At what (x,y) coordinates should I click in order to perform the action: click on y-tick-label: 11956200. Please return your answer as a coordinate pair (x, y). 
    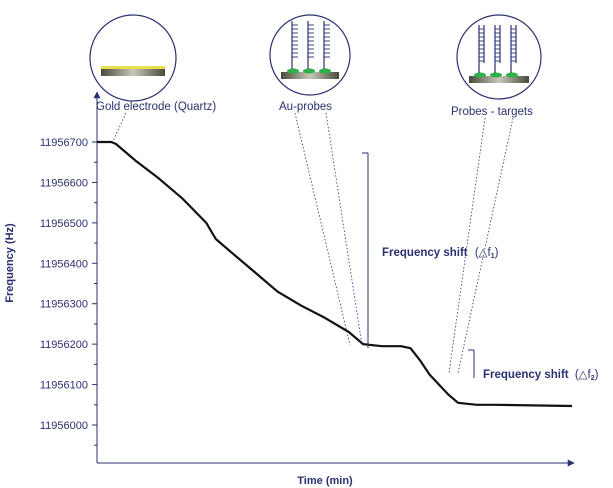
    Looking at the image, I should click on (64, 345).